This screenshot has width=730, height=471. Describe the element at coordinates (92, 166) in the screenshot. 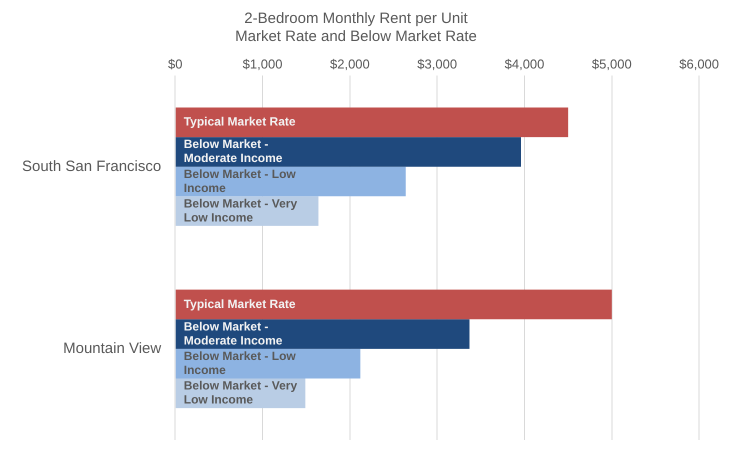

I see `y-tick-label: South San Francisco` at that location.